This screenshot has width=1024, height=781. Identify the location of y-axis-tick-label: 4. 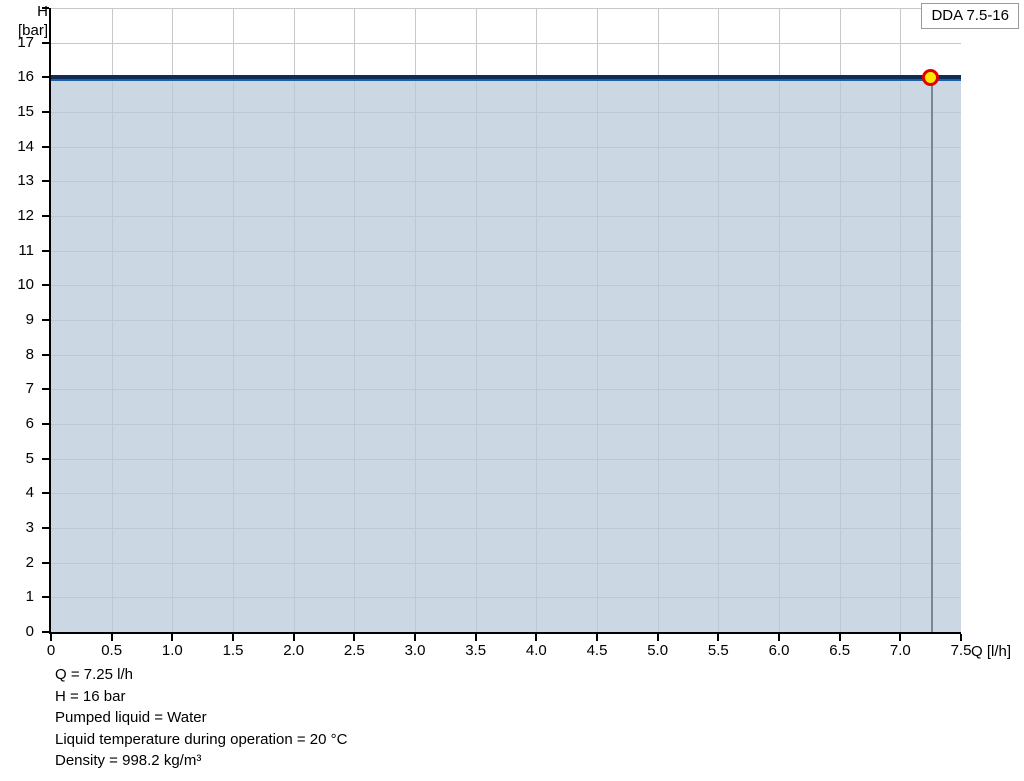
(29, 493).